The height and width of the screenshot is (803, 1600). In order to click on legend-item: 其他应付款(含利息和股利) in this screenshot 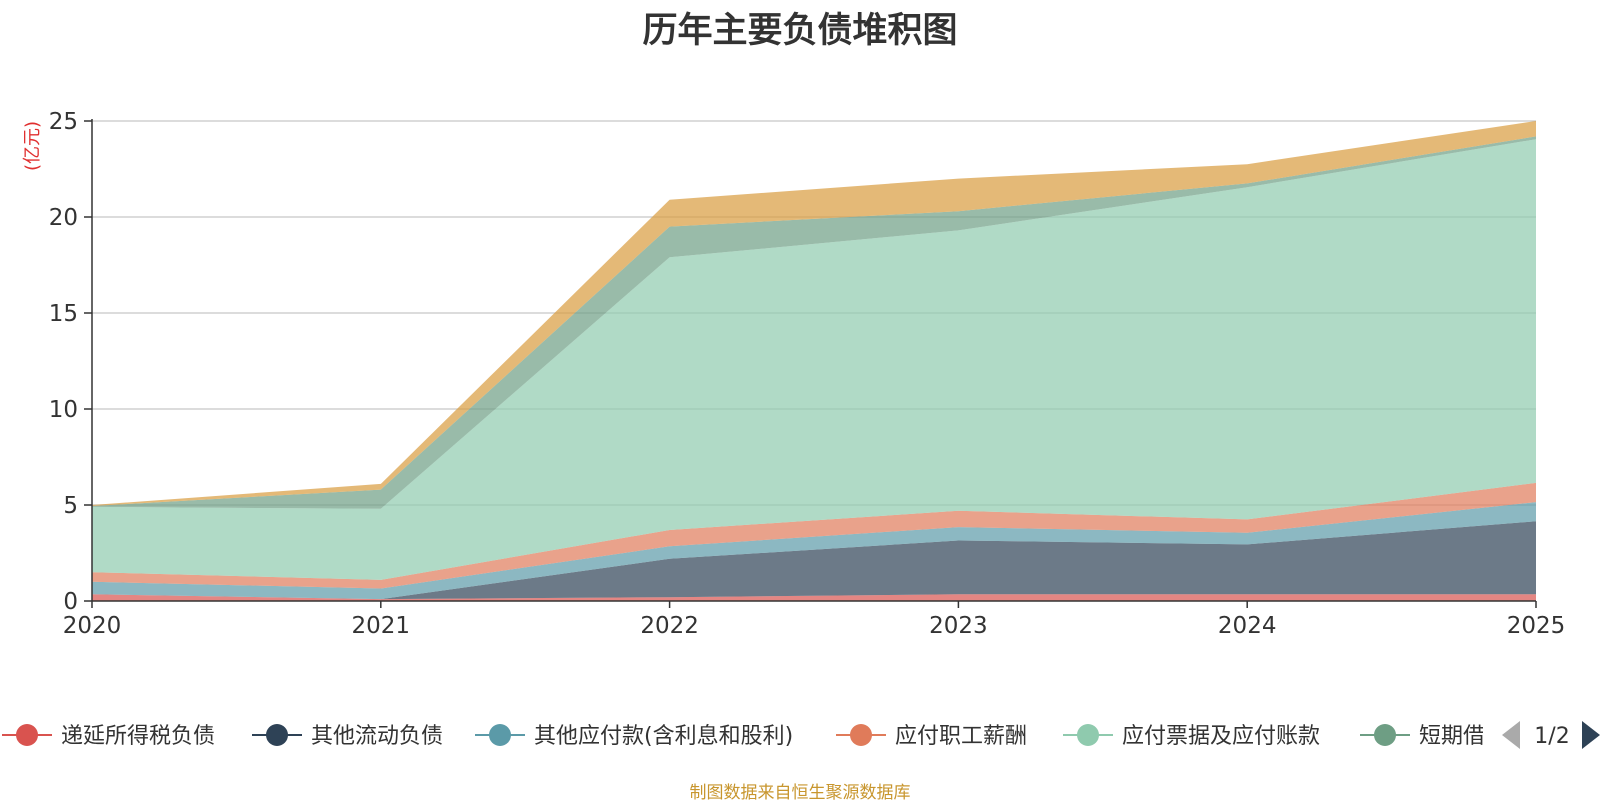, I will do `click(634, 736)`.